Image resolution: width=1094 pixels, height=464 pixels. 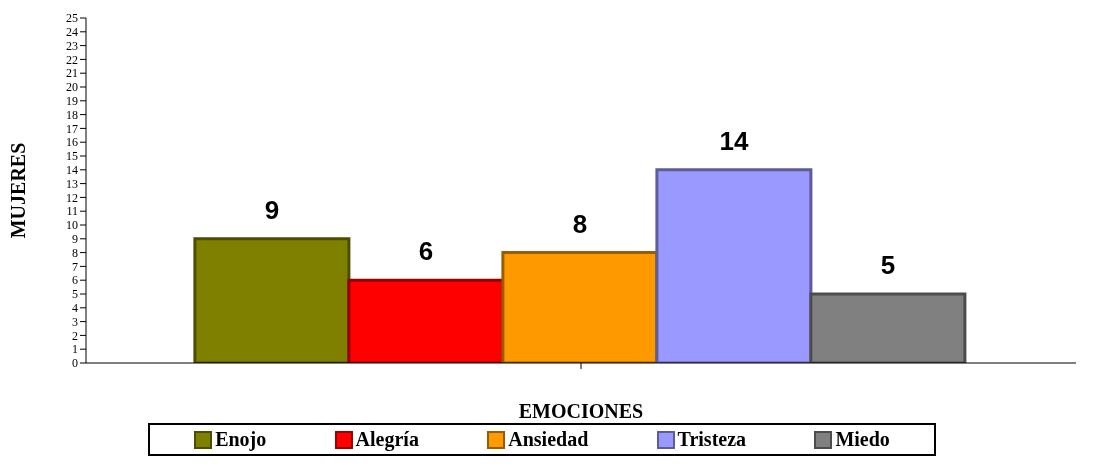 I want to click on data-label: 5, so click(x=888, y=265).